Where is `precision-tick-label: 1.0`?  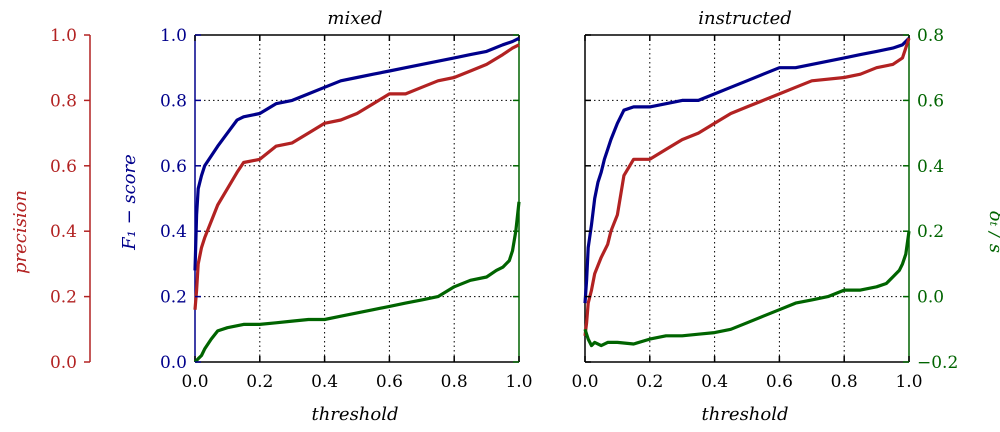
precision-tick-label: 1.0 is located at coordinates (63, 36).